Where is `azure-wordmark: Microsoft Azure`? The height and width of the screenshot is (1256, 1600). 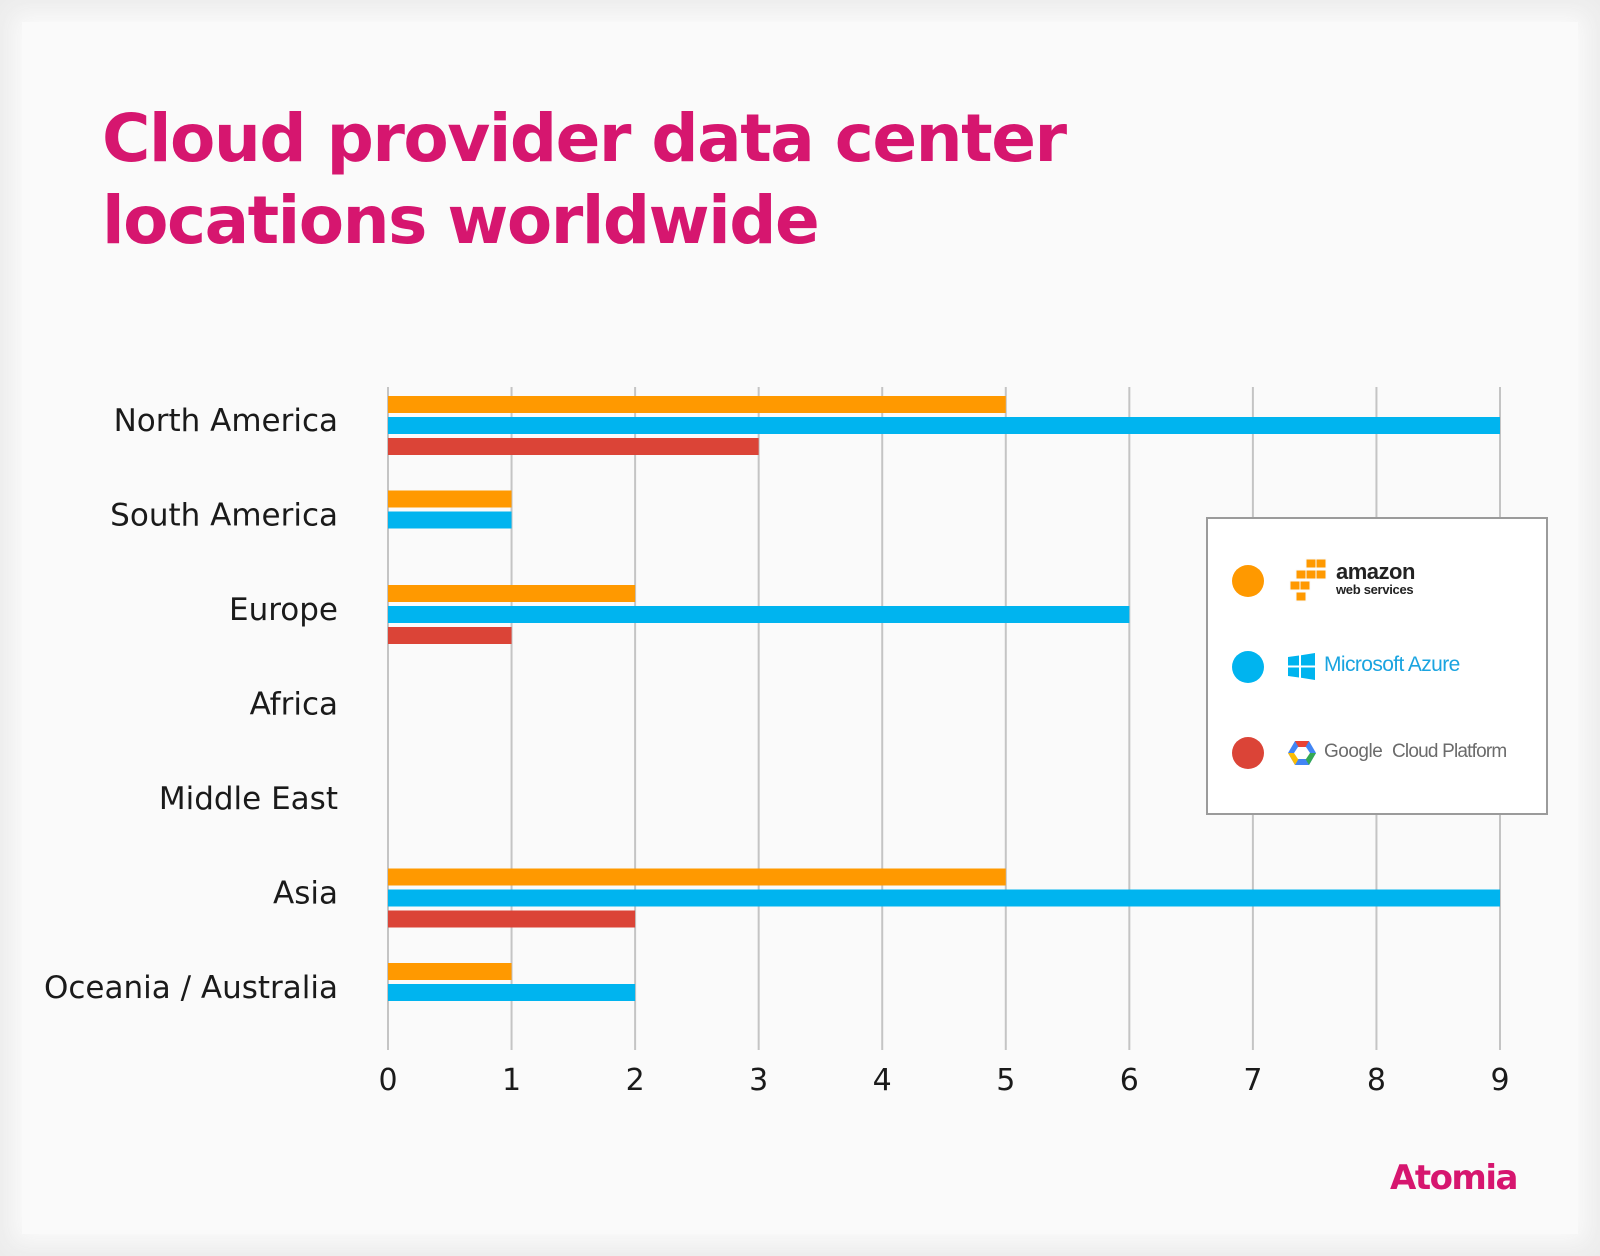 azure-wordmark: Microsoft Azure is located at coordinates (1392, 664).